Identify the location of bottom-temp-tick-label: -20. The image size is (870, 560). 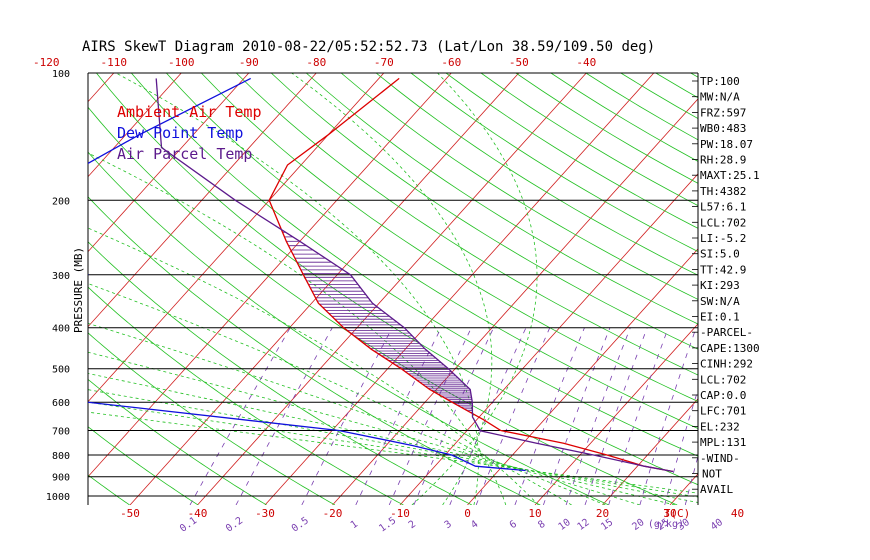
(333, 513).